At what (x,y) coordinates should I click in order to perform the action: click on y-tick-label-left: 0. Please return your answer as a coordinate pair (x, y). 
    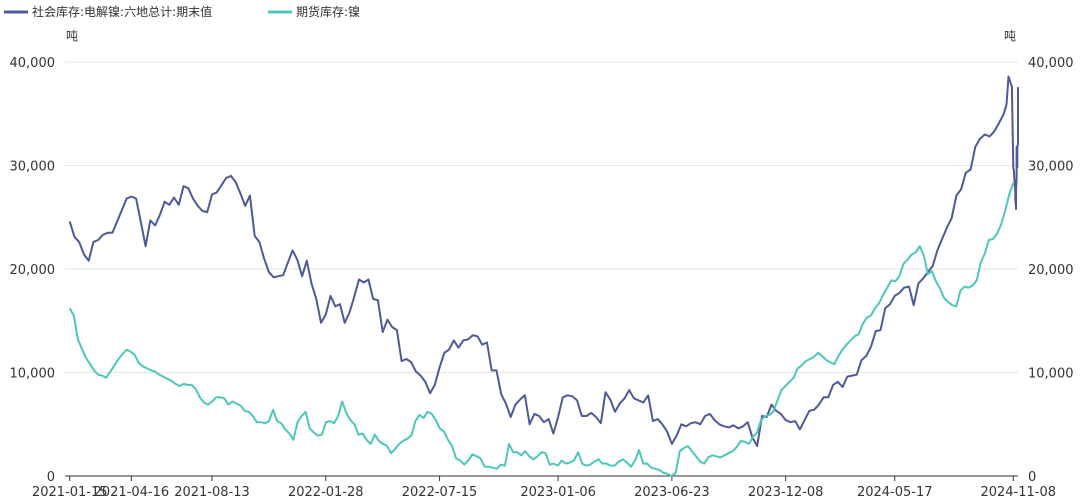
    Looking at the image, I should click on (51, 477).